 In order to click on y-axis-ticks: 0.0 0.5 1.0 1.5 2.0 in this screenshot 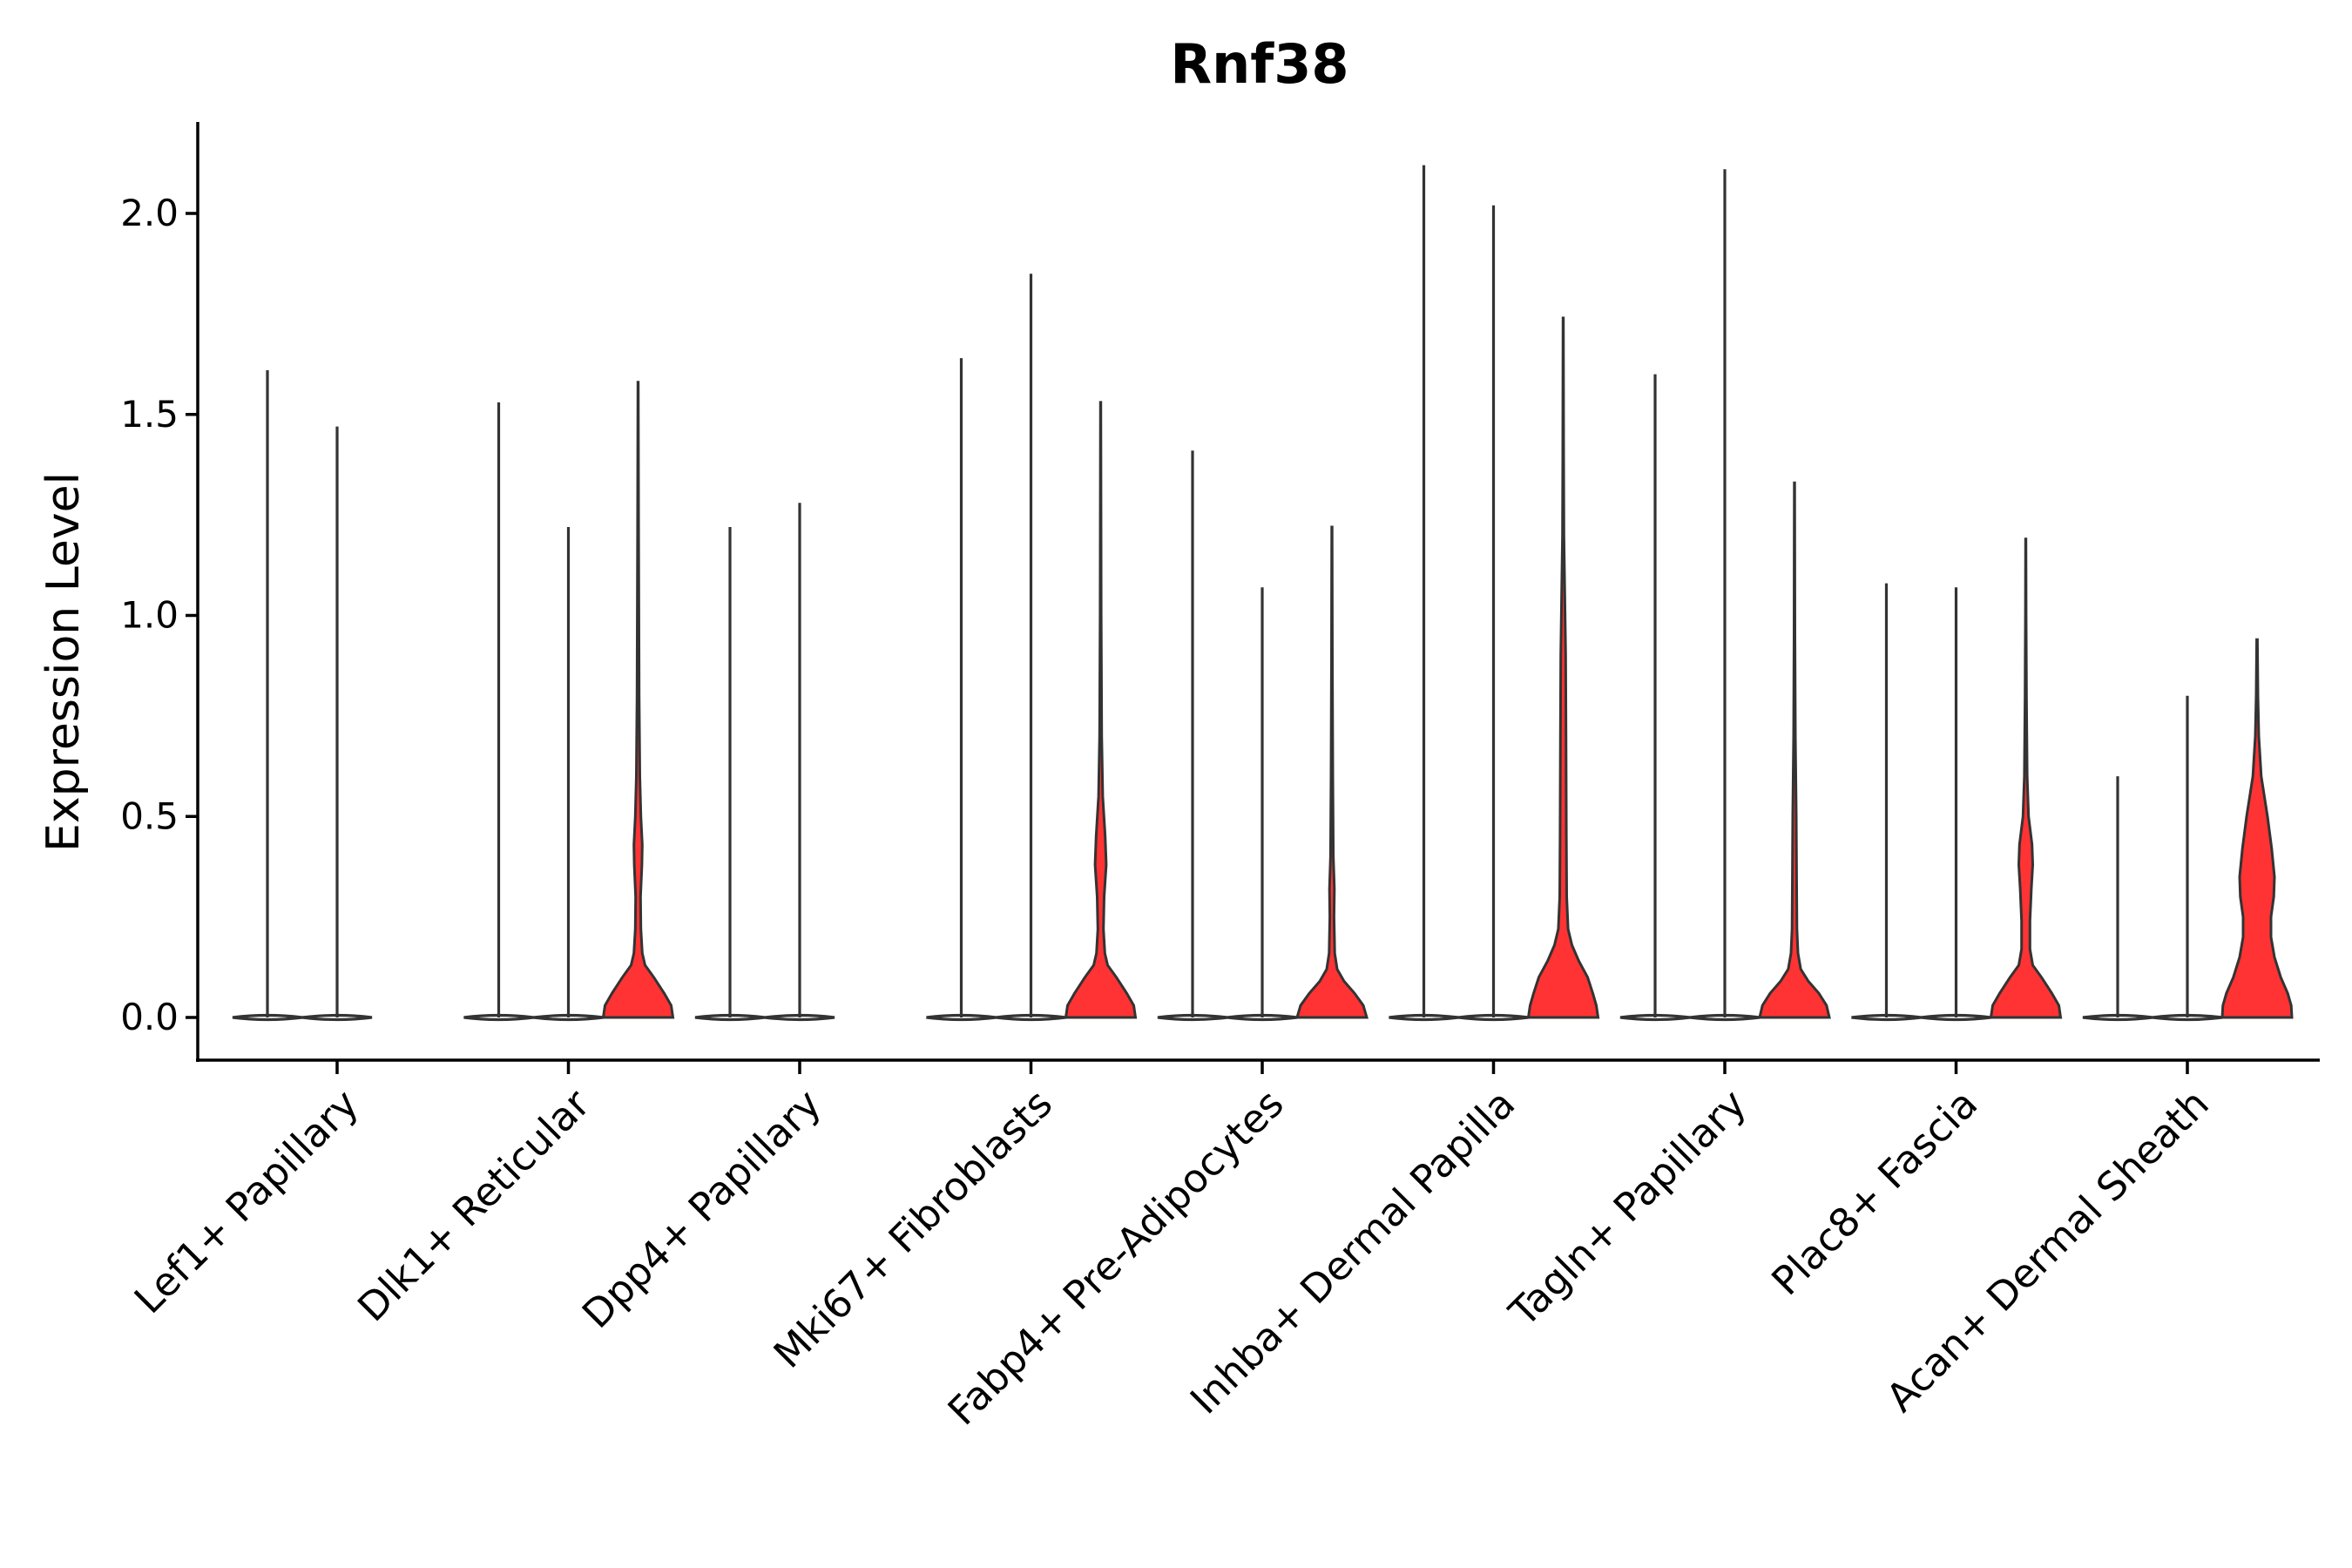, I will do `click(159, 615)`.